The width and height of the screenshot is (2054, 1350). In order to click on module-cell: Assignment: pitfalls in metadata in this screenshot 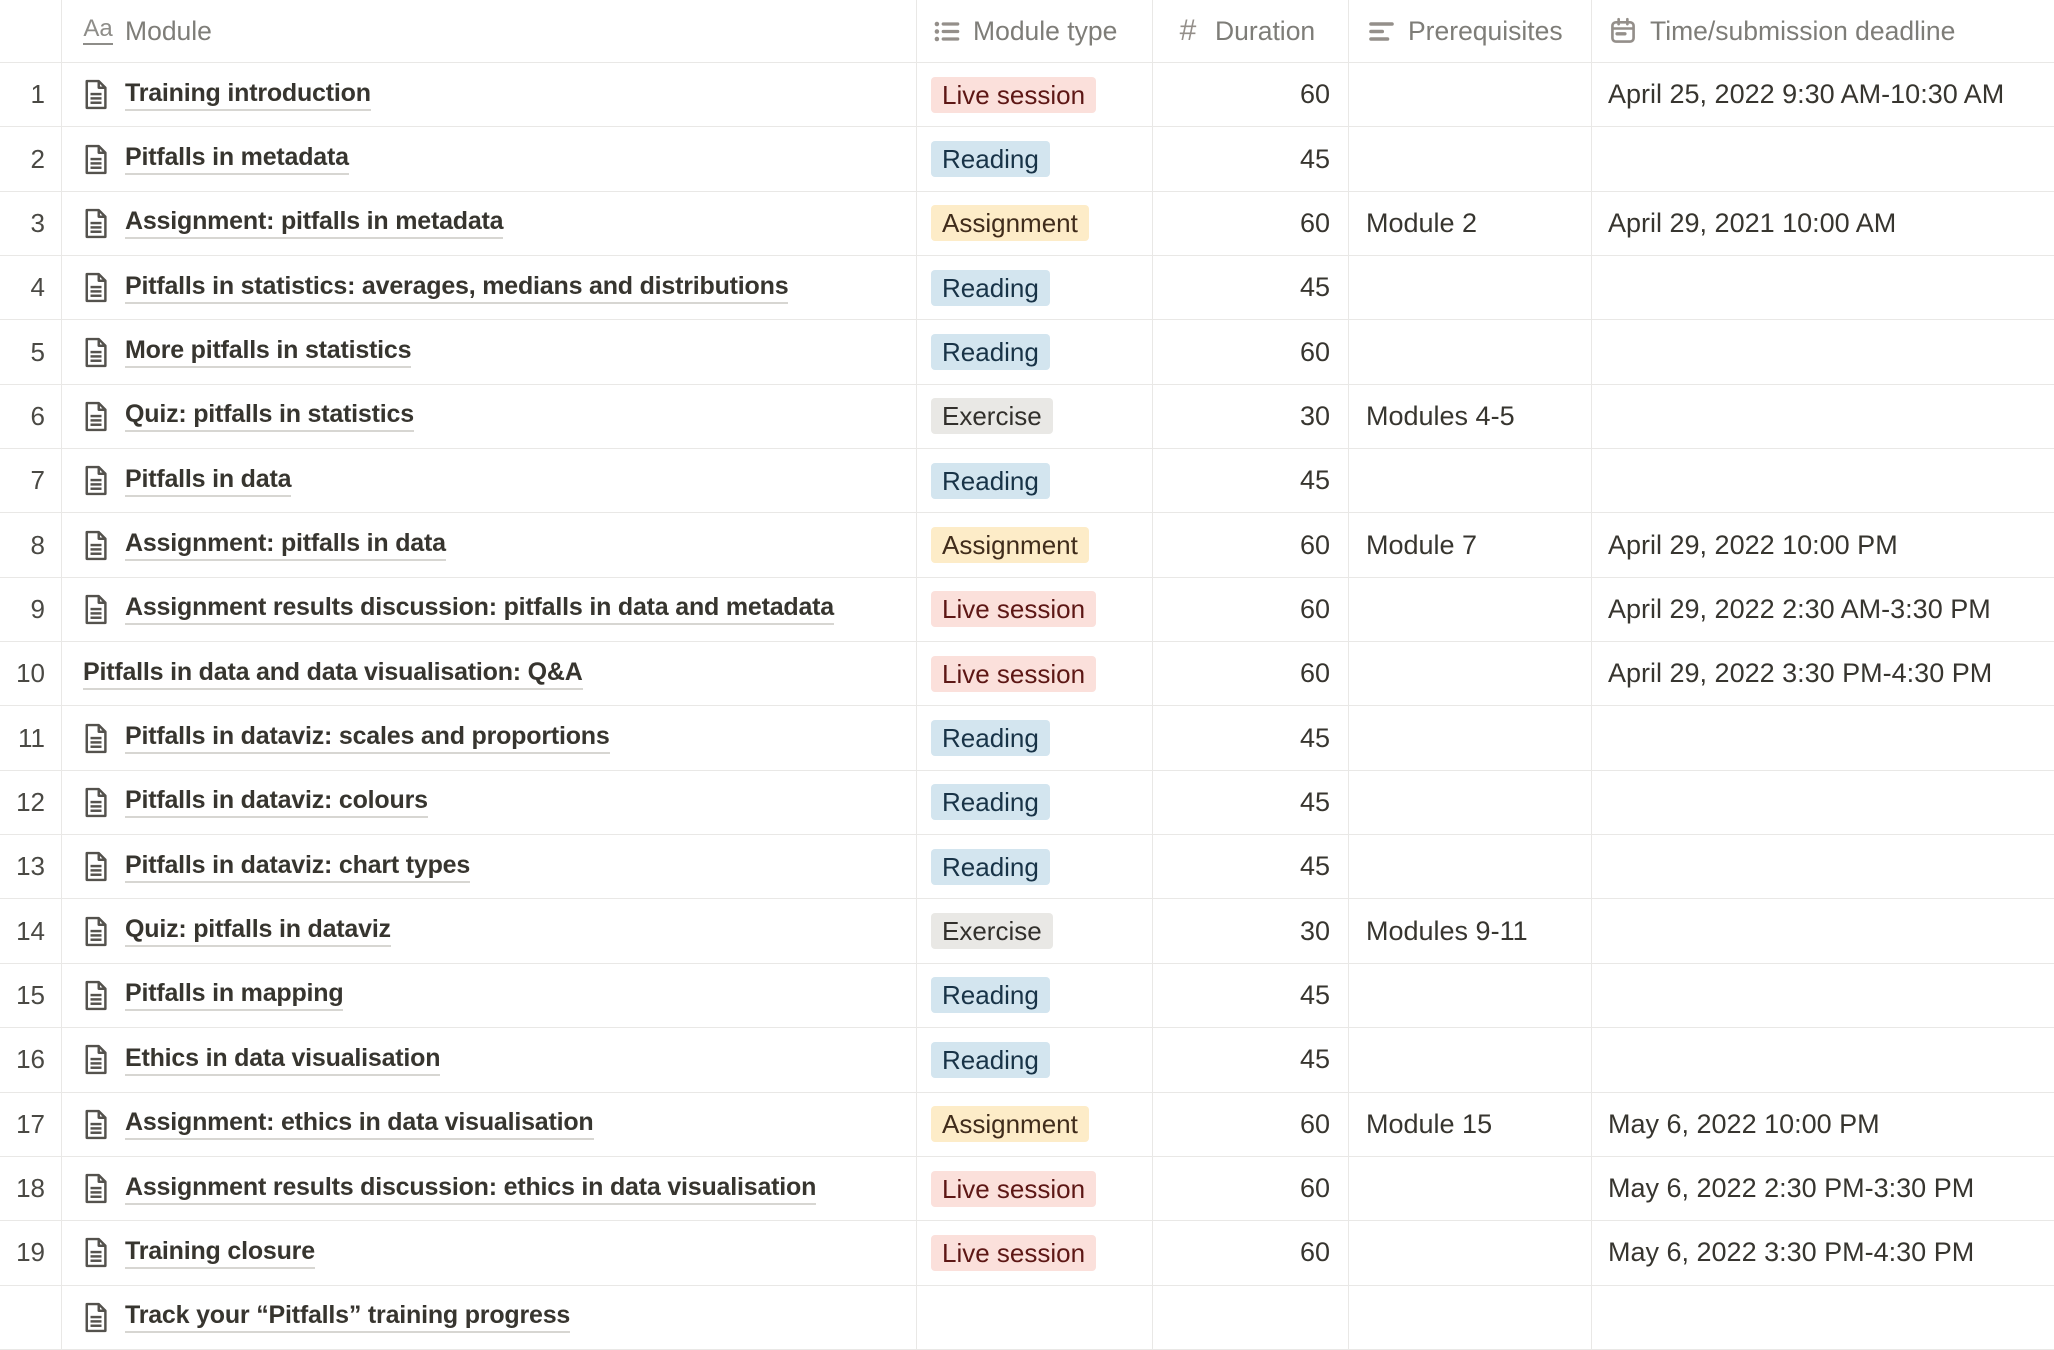, I will do `click(489, 223)`.